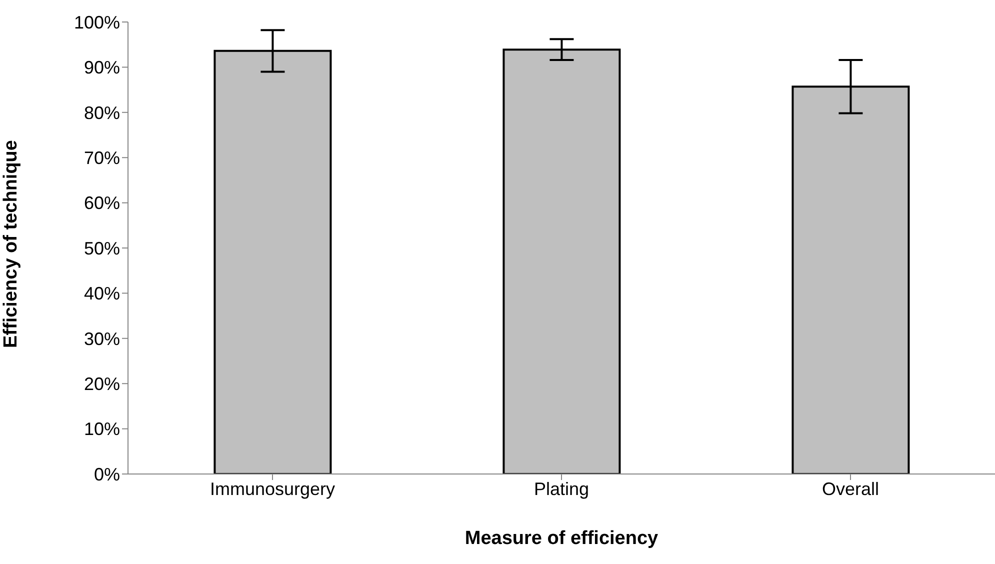 This screenshot has height=564, width=995. Describe the element at coordinates (102, 429) in the screenshot. I see `y-tick-label: 10%` at that location.